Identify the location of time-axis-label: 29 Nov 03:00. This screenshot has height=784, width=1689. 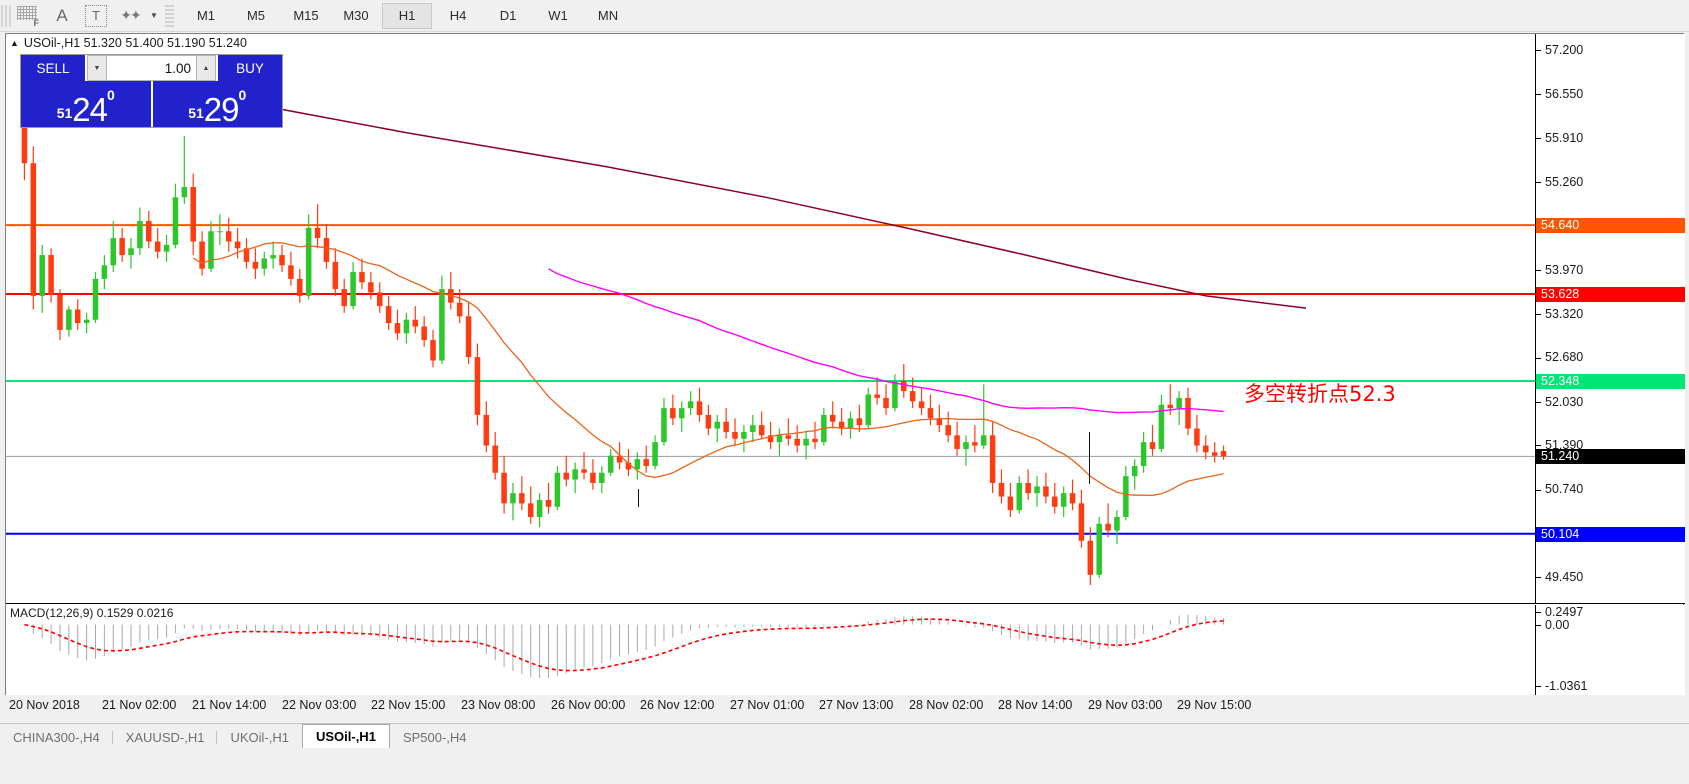
(1125, 705).